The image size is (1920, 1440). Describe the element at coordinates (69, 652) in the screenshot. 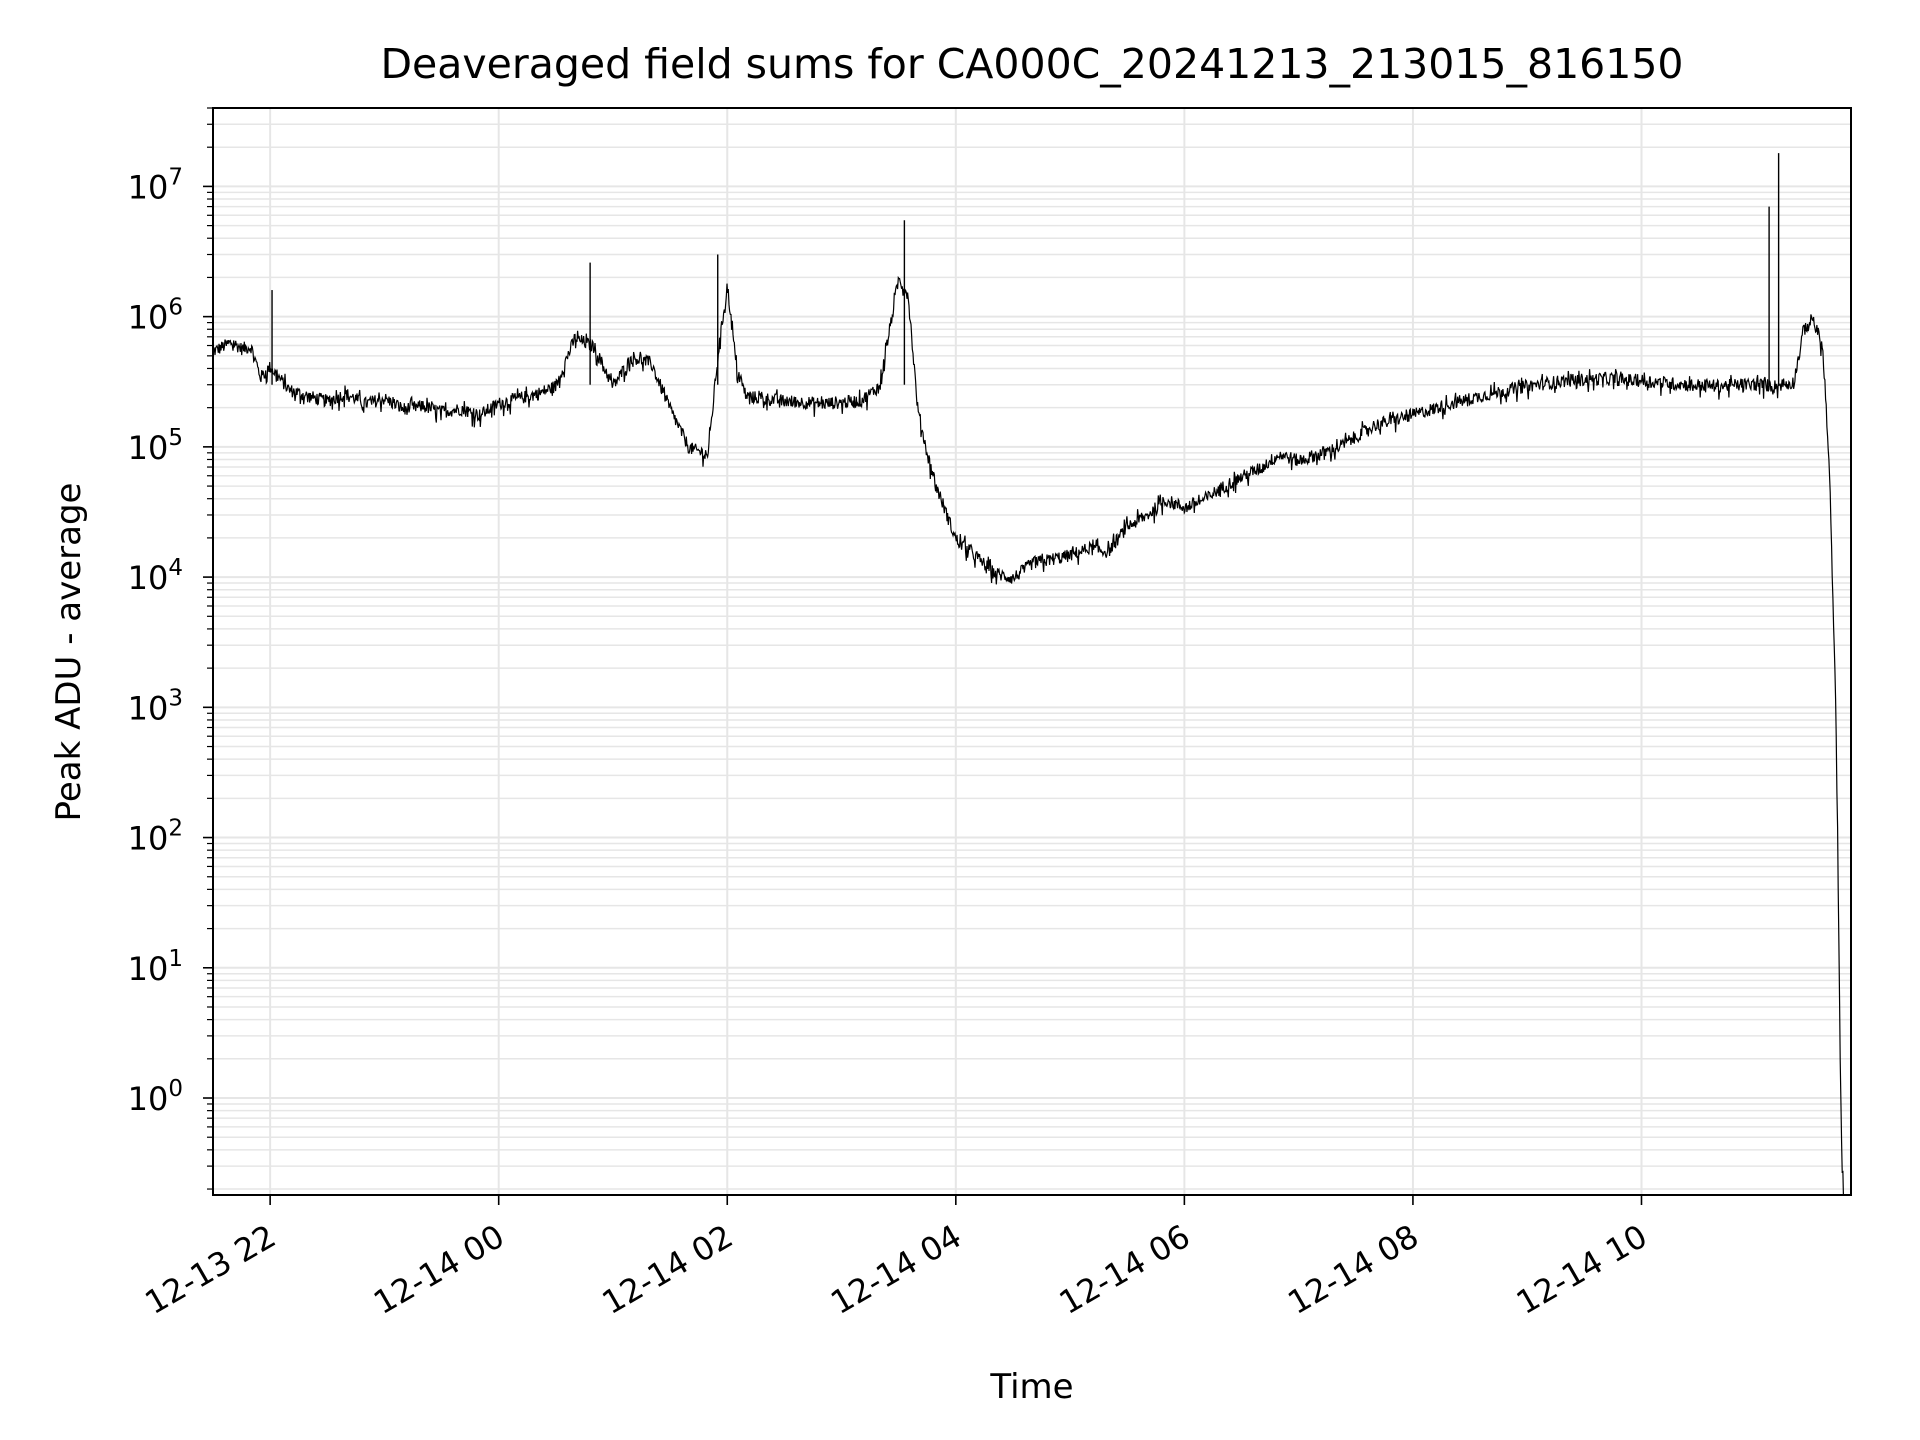

I see `y-axis-label: Peak ADU - average` at that location.